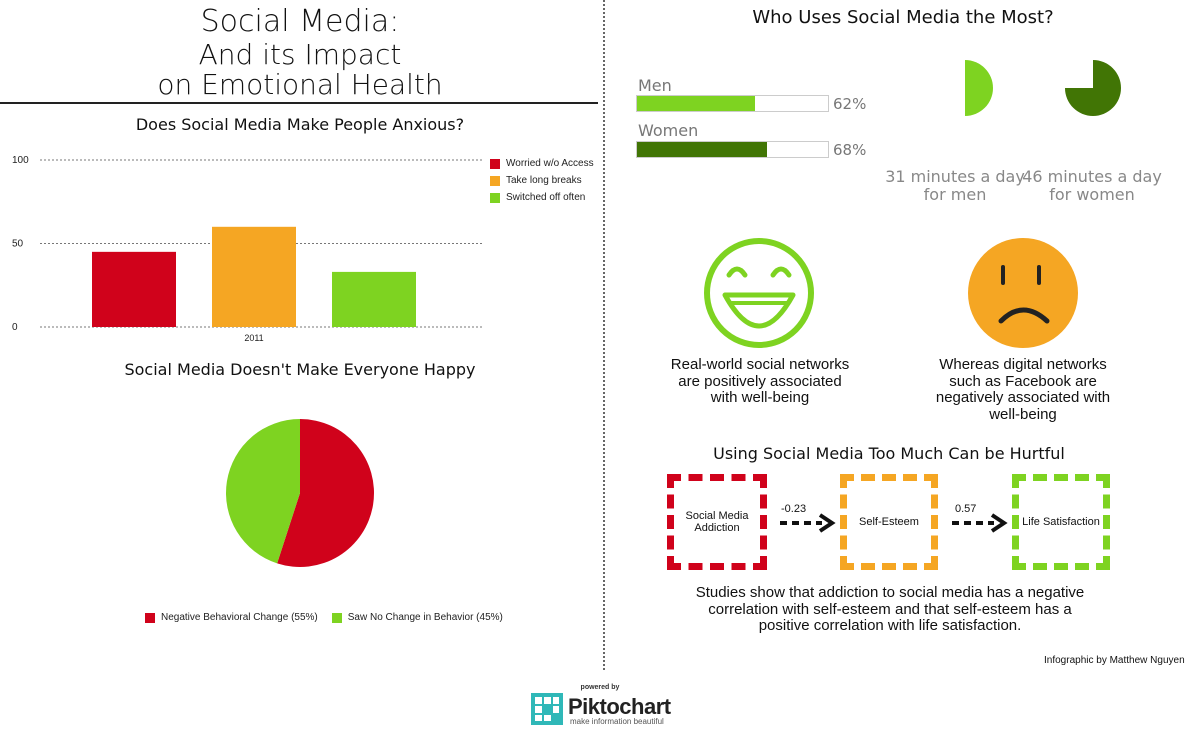  What do you see at coordinates (374, 299) in the screenshot?
I see `bar-switched-off-often` at bounding box center [374, 299].